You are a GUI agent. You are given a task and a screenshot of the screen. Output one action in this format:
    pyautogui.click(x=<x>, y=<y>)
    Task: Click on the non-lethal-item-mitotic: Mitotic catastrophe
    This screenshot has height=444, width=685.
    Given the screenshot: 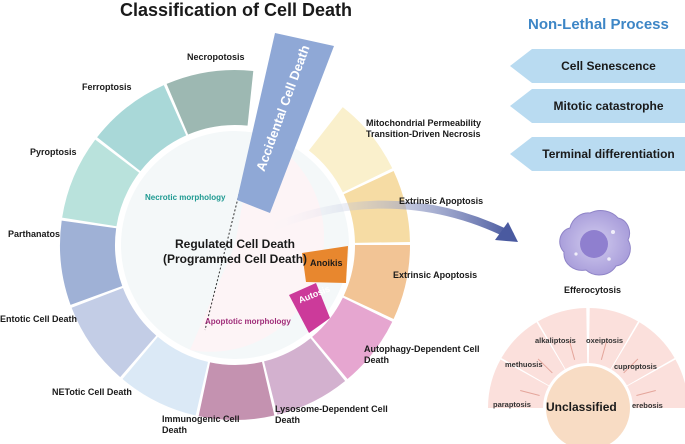 What is the action you would take?
    pyautogui.click(x=597, y=106)
    